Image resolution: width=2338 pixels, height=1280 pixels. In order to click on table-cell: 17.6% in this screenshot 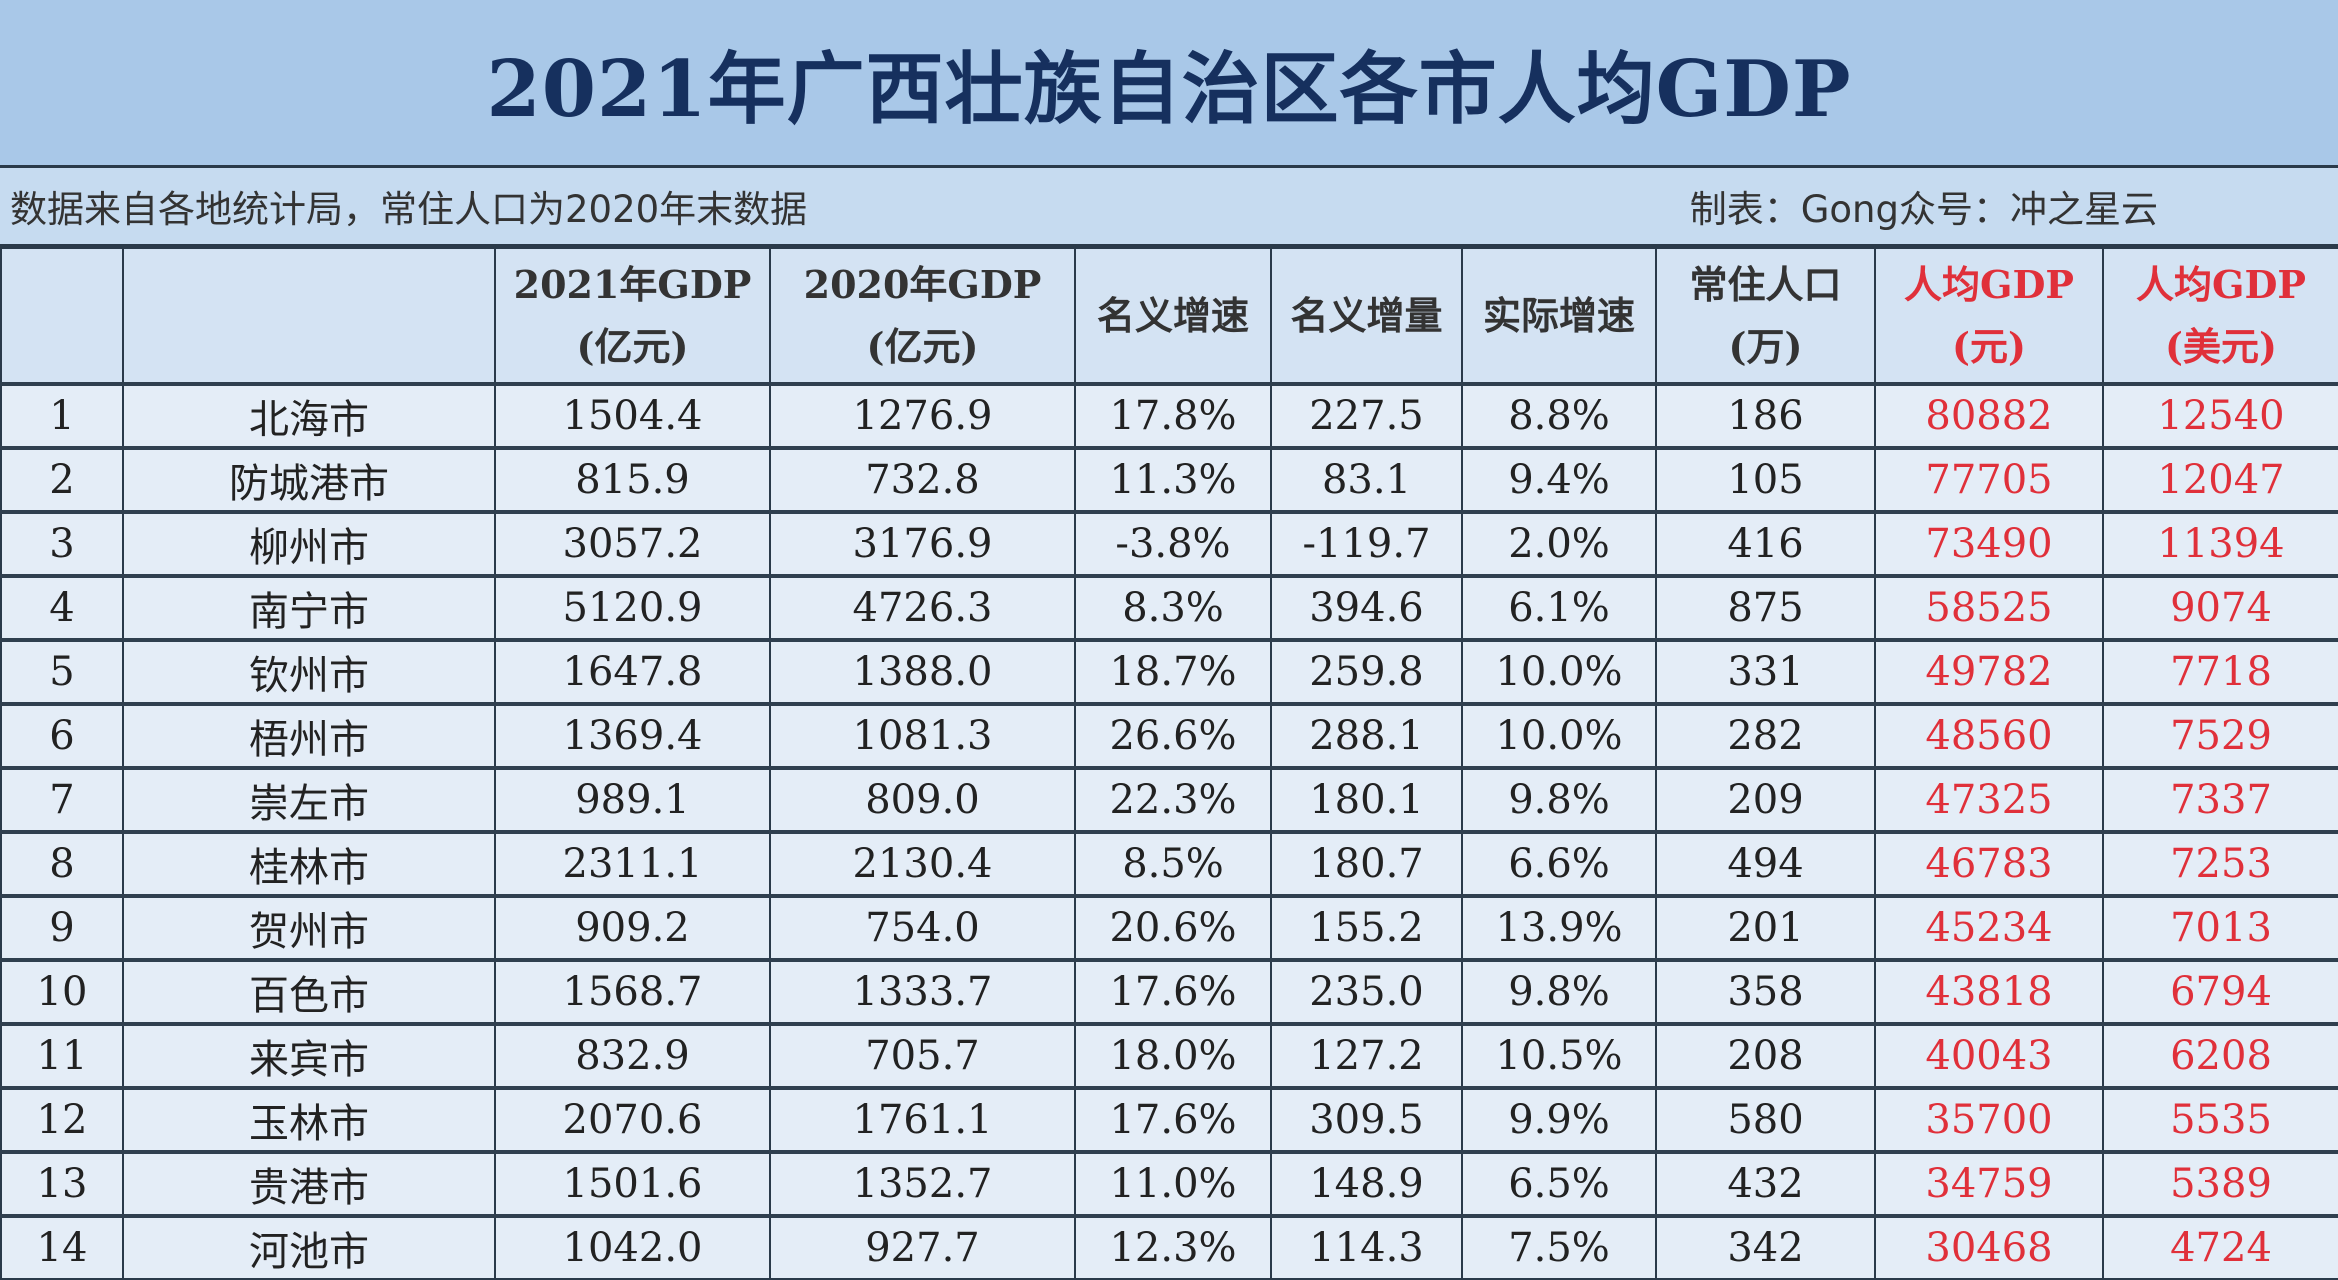, I will do `click(1173, 991)`.